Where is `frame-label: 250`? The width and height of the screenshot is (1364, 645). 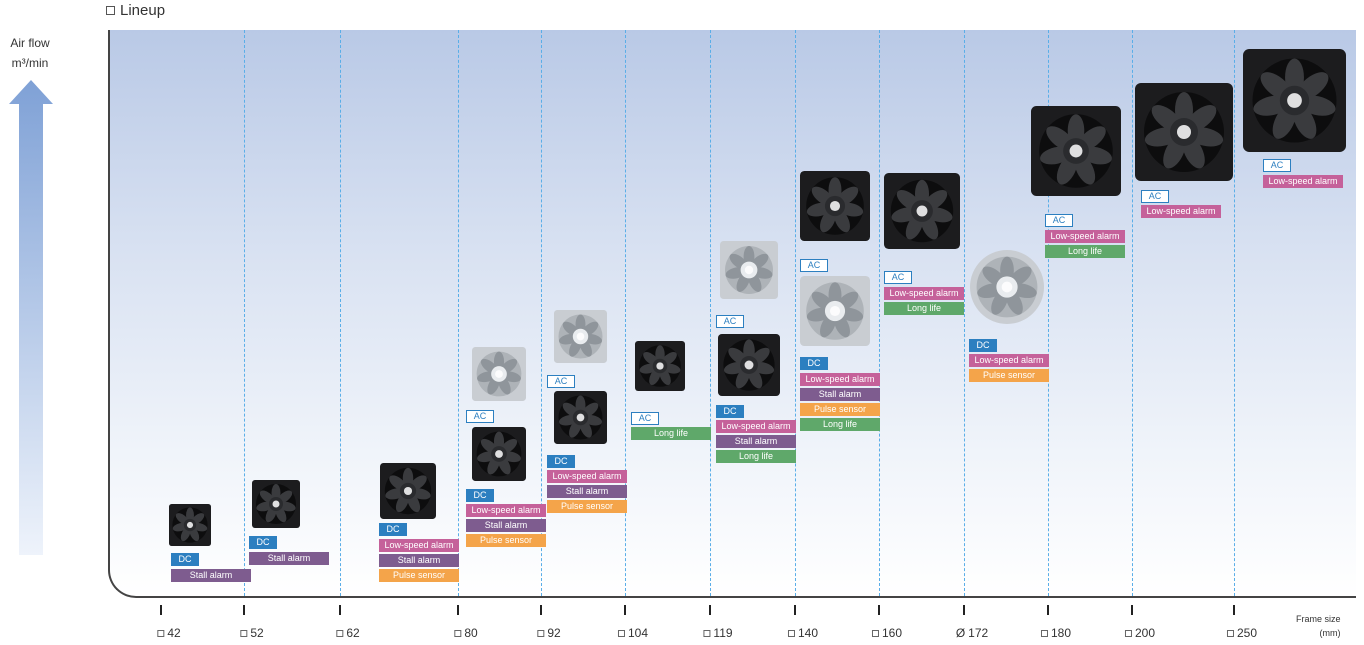 frame-label: 250 is located at coordinates (1242, 633).